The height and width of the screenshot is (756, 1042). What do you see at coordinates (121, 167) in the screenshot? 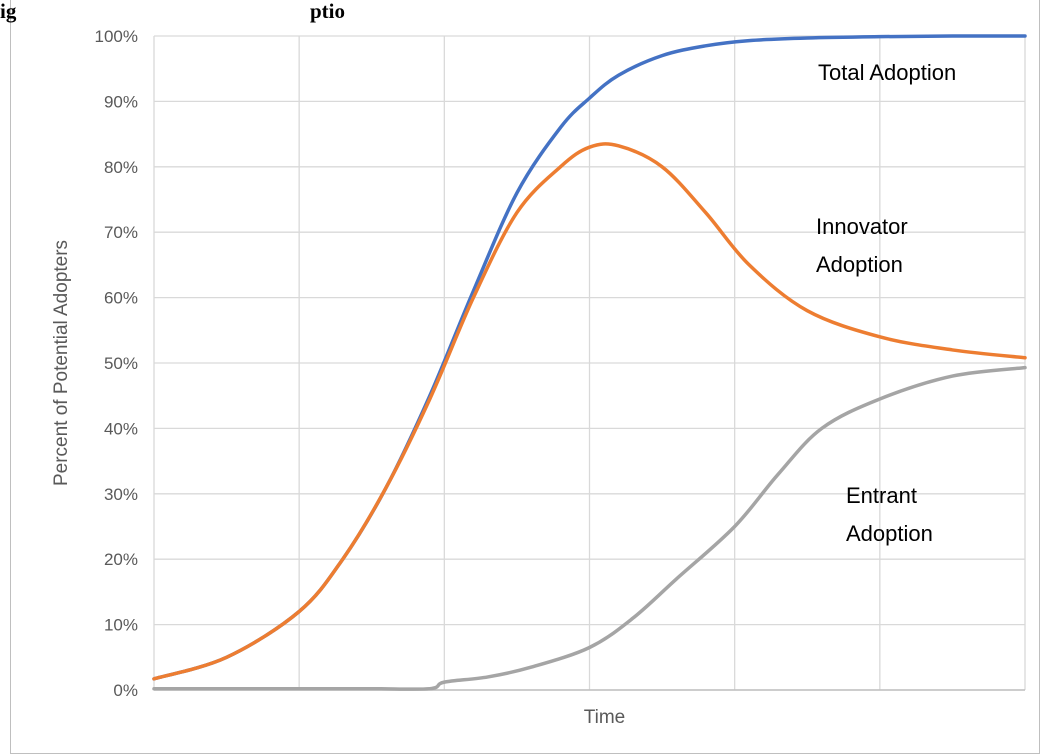
I see `y-tick-label: 80%` at bounding box center [121, 167].